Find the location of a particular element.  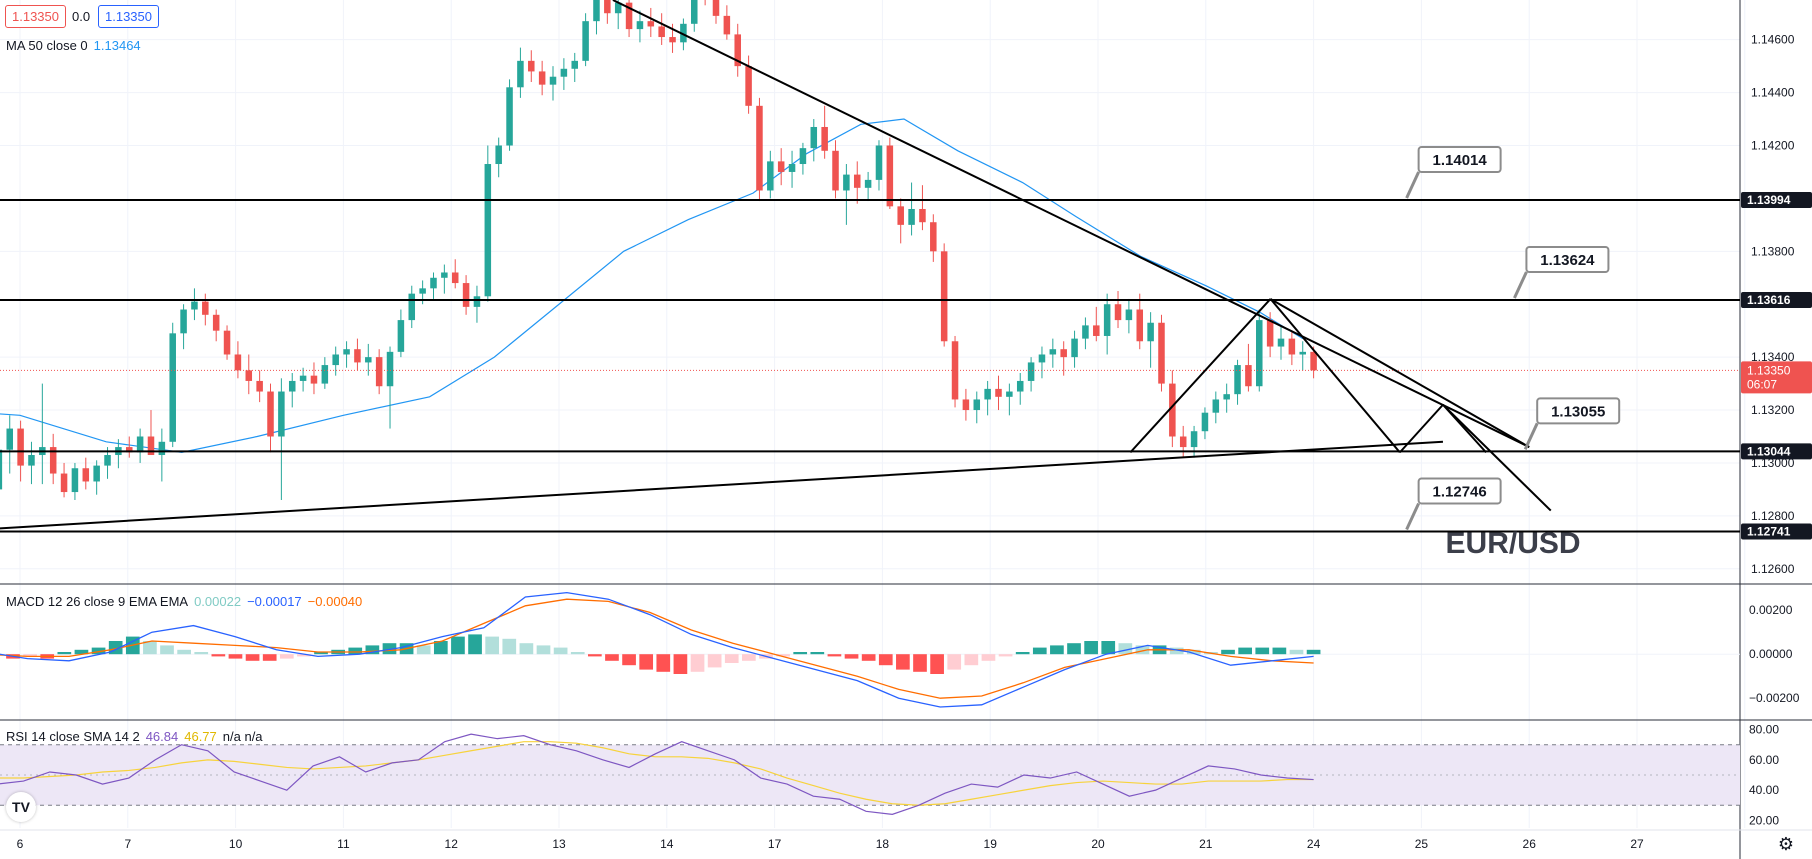

price-axis-tick: 1.14400 is located at coordinates (1773, 93).